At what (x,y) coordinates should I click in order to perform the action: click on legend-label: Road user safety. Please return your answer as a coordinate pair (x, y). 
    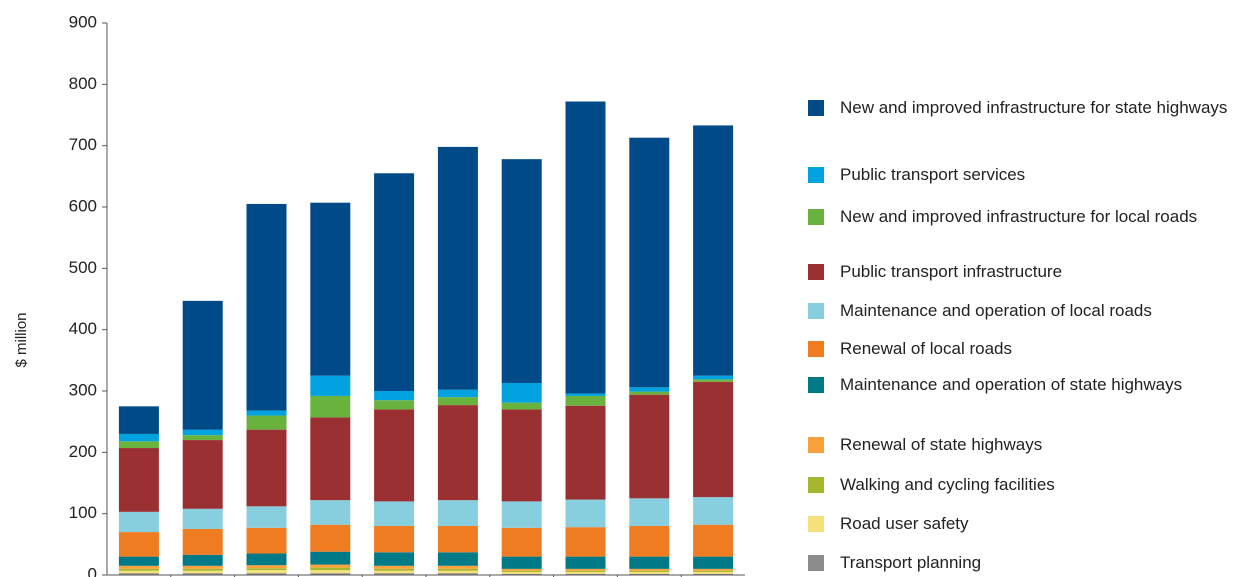
    Looking at the image, I should click on (904, 523).